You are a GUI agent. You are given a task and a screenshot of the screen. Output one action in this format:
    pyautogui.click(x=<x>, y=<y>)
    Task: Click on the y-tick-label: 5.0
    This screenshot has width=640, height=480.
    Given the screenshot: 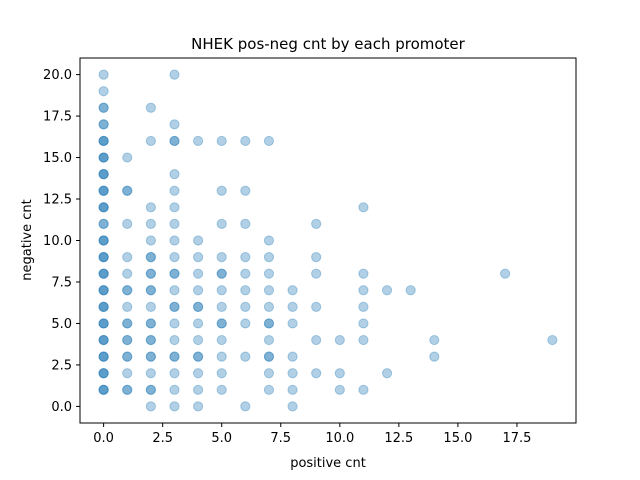 What is the action you would take?
    pyautogui.click(x=61, y=324)
    